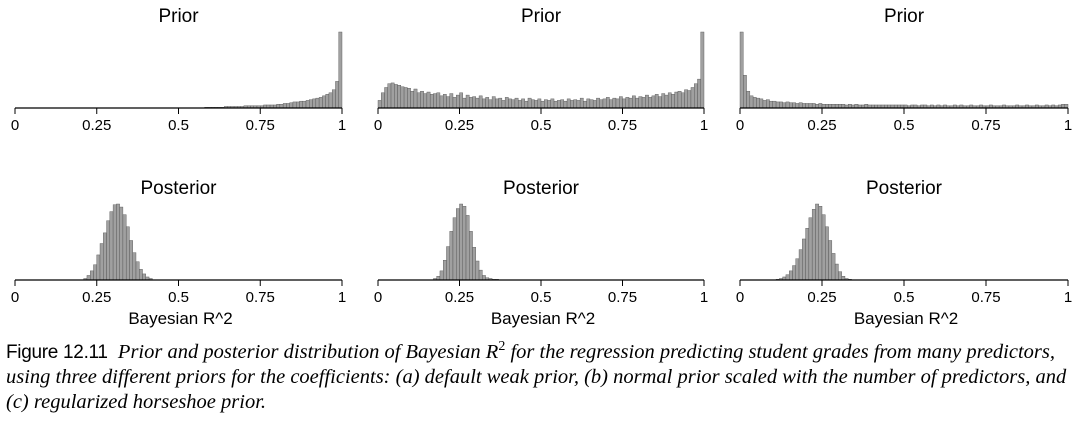 The height and width of the screenshot is (430, 1080). What do you see at coordinates (904, 70) in the screenshot?
I see `chart-panel-3: Prior 0 0.25 0.5 0.75 1` at bounding box center [904, 70].